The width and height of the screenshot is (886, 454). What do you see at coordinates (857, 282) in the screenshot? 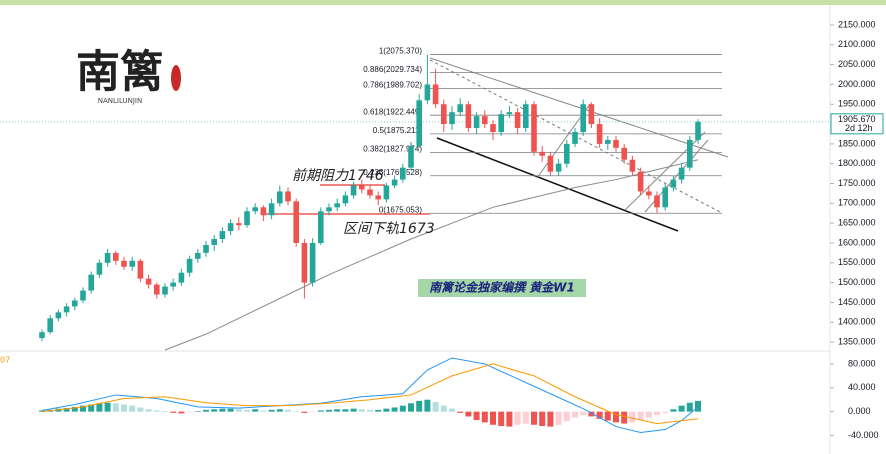
I see `y-tick-label: 1500.000` at bounding box center [857, 282].